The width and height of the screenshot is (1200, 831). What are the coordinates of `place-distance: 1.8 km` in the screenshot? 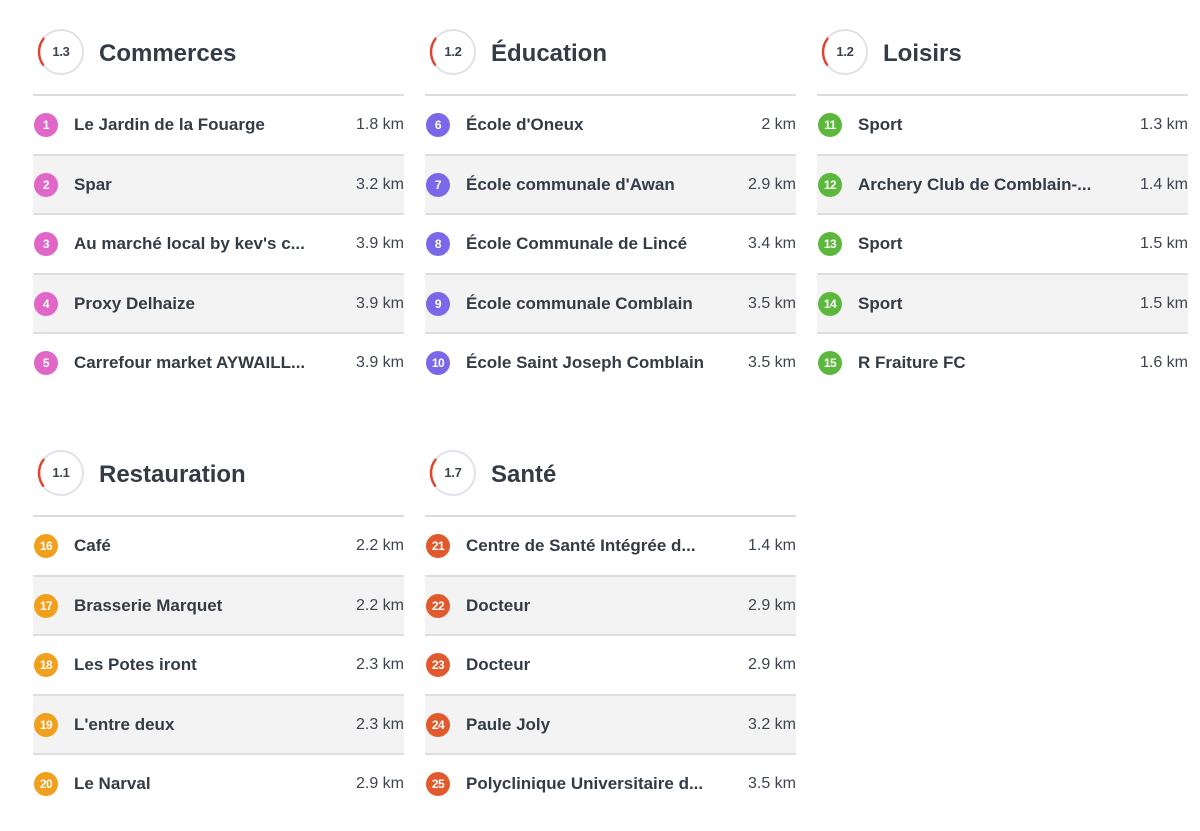 It's located at (379, 124).